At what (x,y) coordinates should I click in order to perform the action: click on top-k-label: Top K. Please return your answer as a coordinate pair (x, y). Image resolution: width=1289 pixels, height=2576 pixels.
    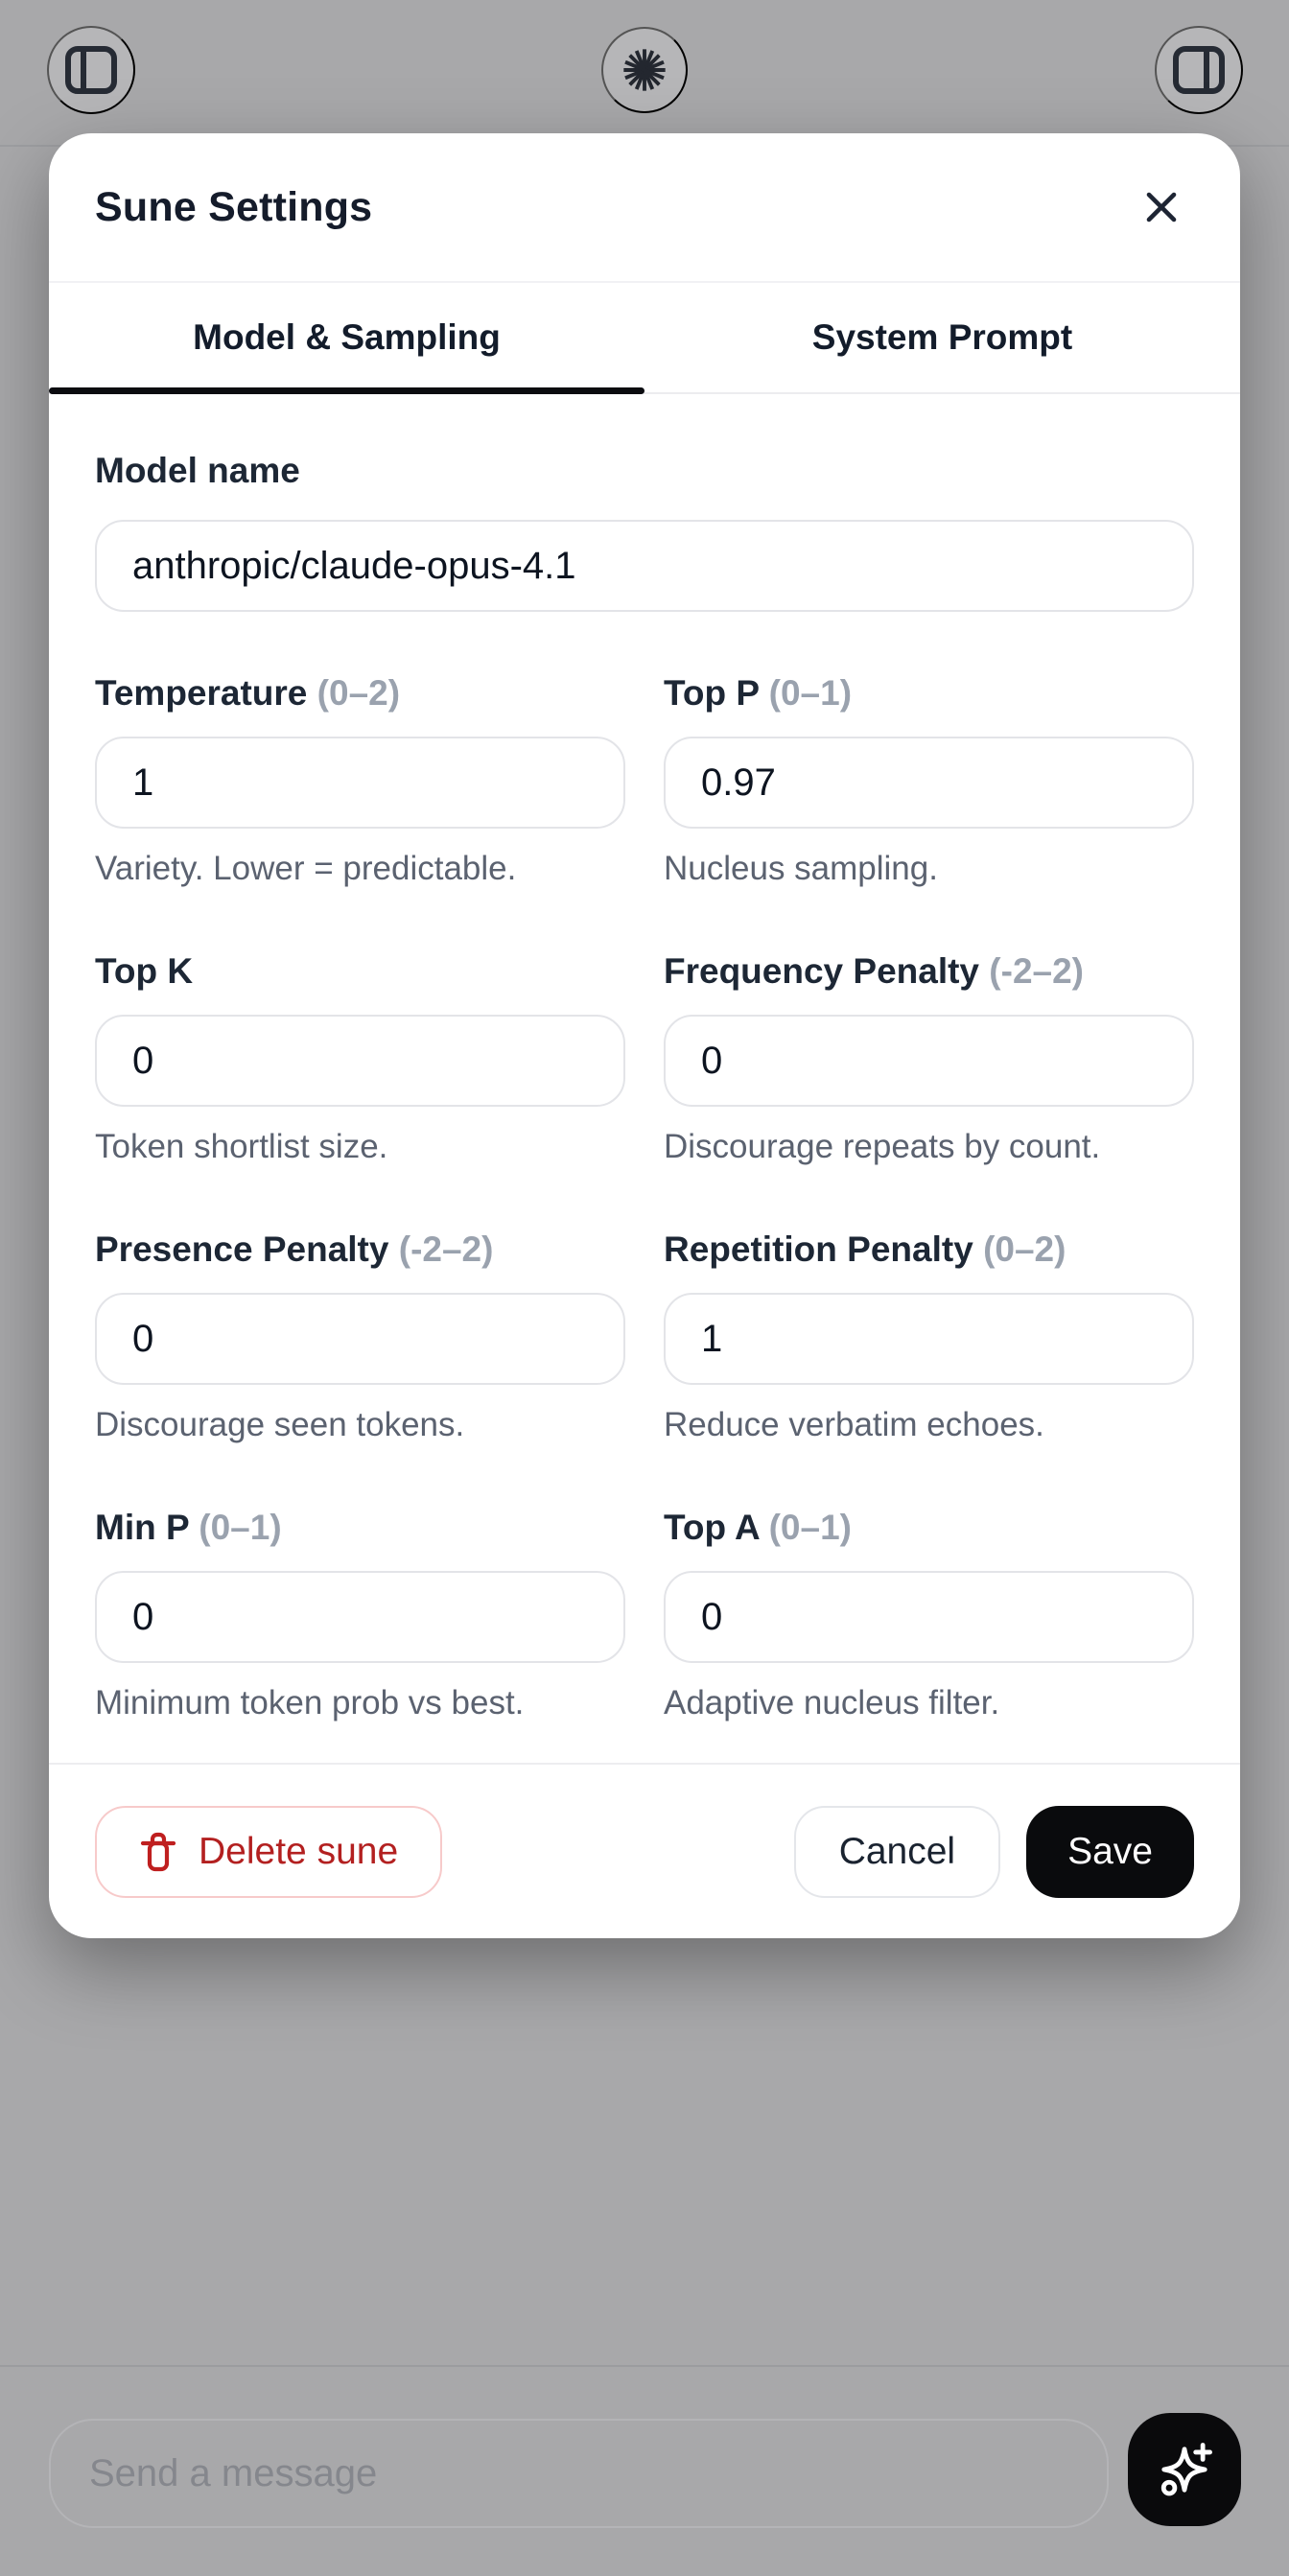
    Looking at the image, I should click on (144, 971).